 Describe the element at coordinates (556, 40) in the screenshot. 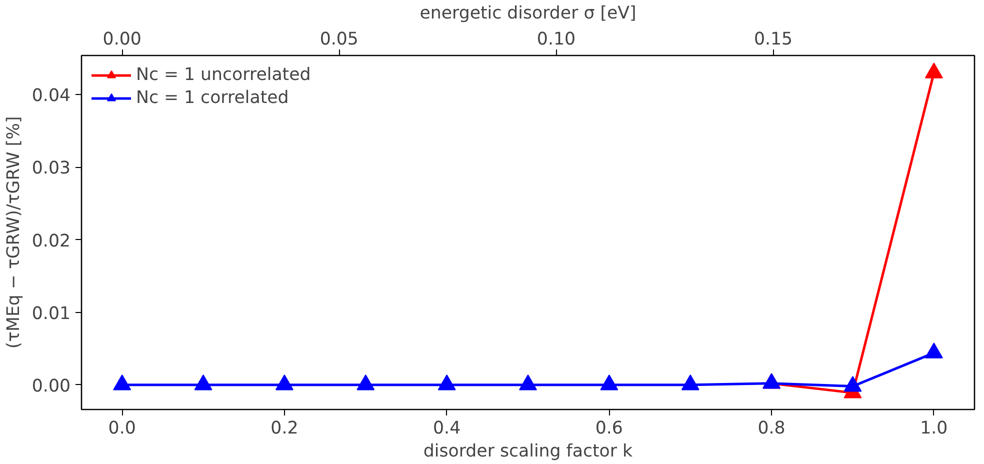

I see `x2-tick-label: 0.10` at that location.